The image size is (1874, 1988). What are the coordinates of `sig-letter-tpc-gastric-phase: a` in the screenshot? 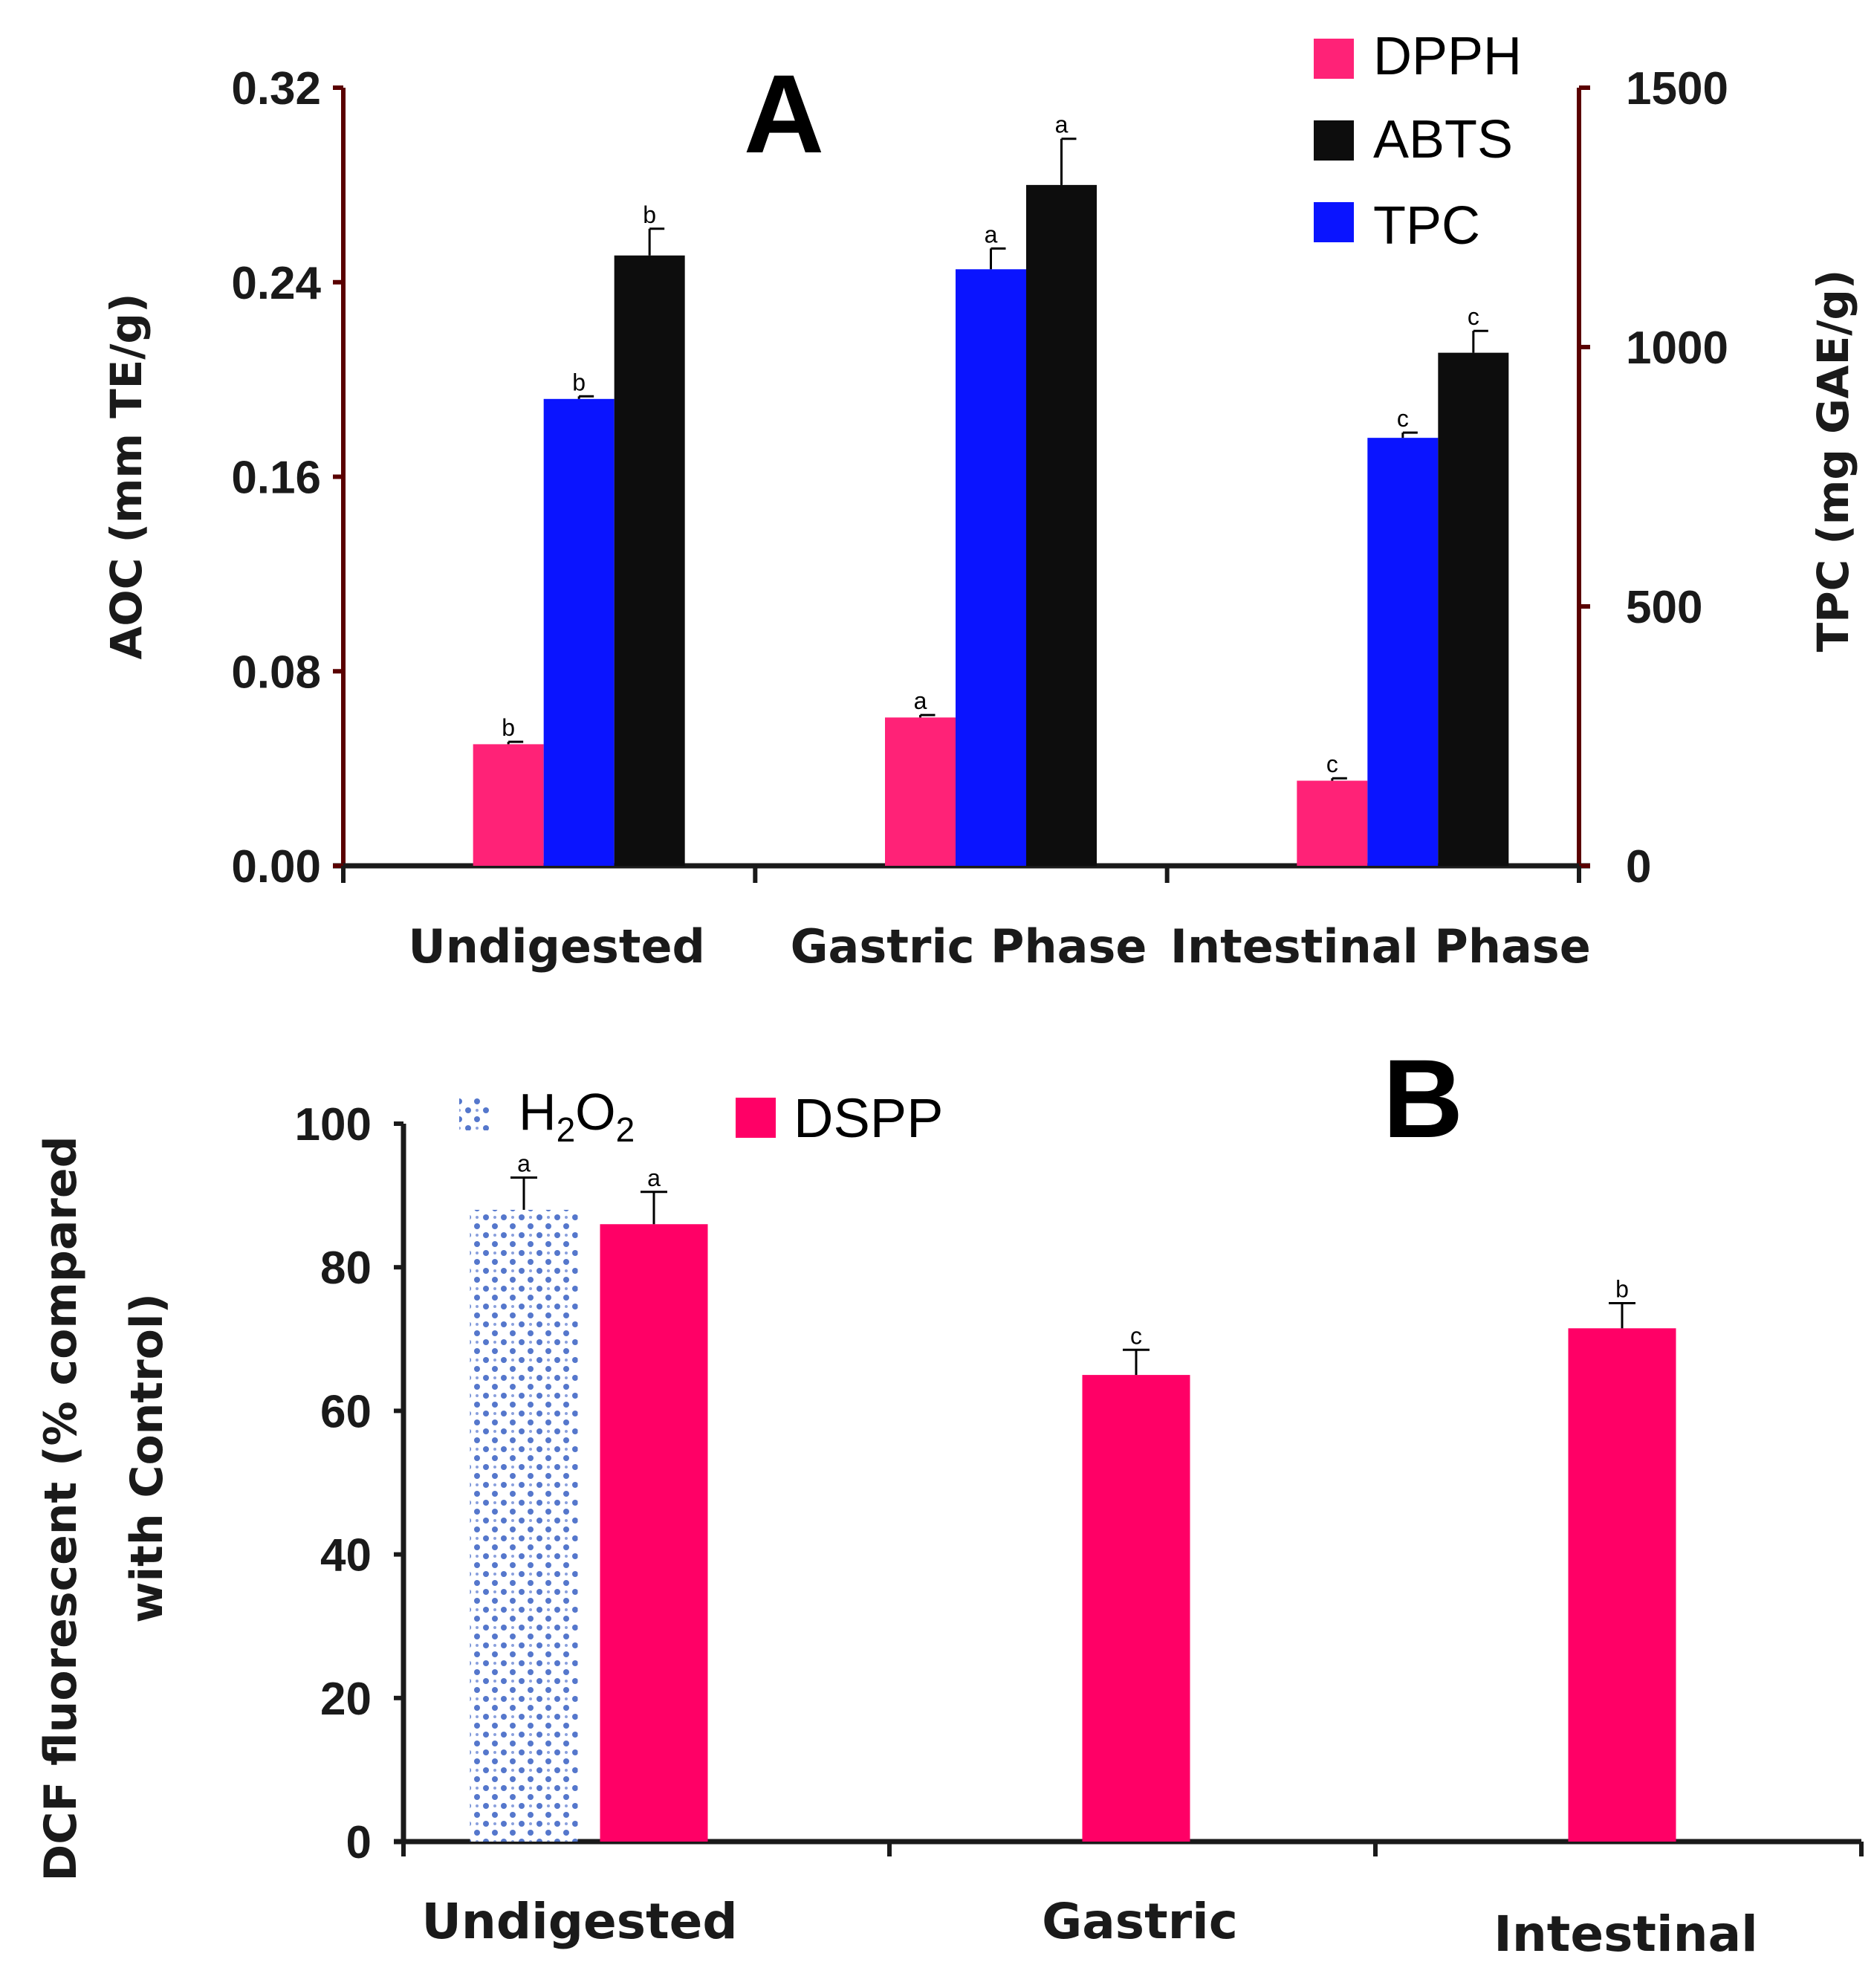 It's located at (991, 234).